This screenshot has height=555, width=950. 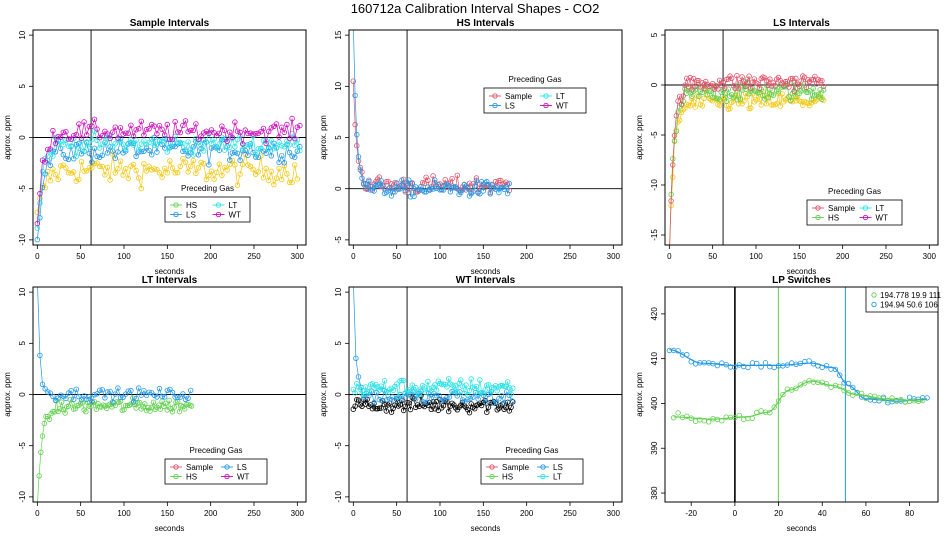 What do you see at coordinates (234, 467) in the screenshot?
I see `legend-item: LS` at bounding box center [234, 467].